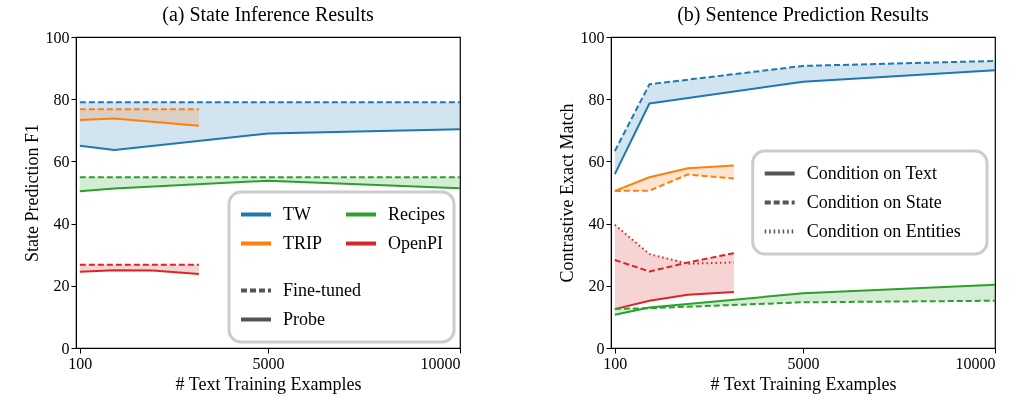 The height and width of the screenshot is (414, 1027). What do you see at coordinates (872, 172) in the screenshot?
I see `annotation: Condition on Text` at bounding box center [872, 172].